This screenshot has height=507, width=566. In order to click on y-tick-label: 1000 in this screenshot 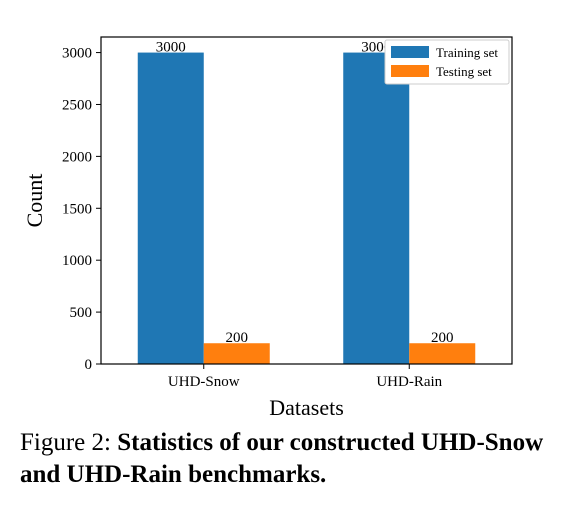, I will do `click(77, 261)`.